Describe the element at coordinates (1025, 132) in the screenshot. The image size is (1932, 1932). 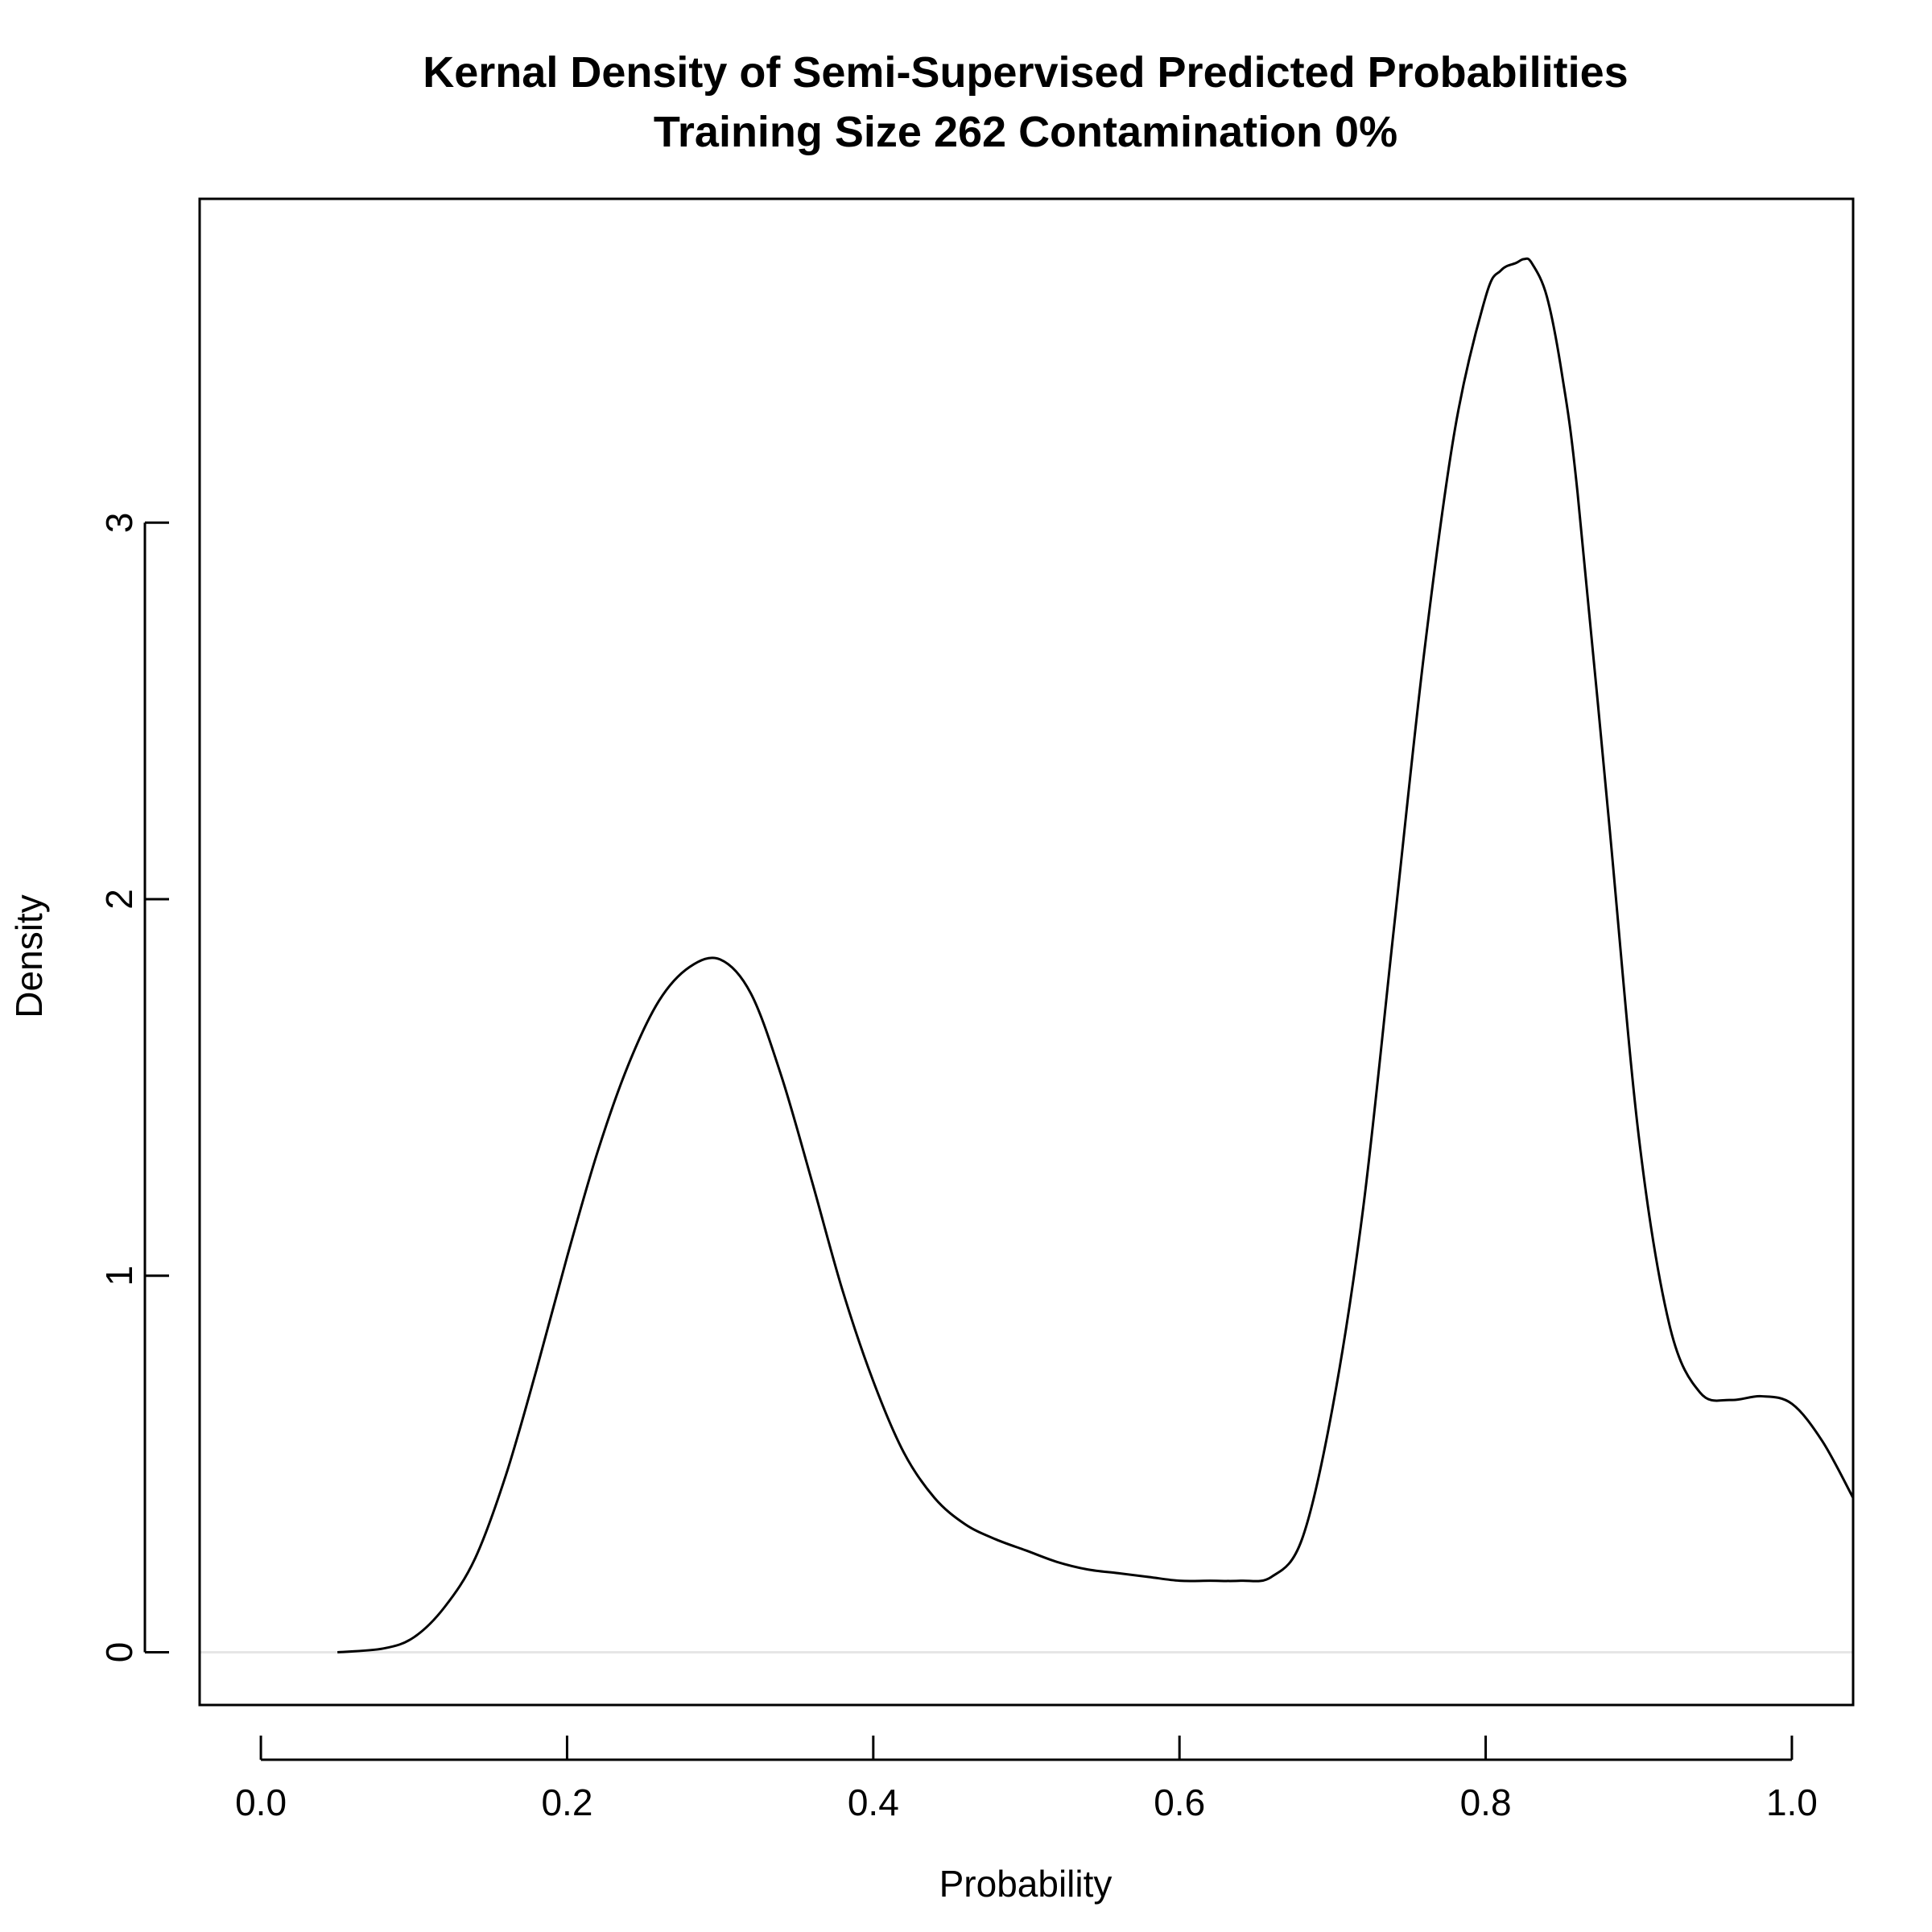
I see `chart-subtitle: Training Size 262 Contamination 0%` at that location.